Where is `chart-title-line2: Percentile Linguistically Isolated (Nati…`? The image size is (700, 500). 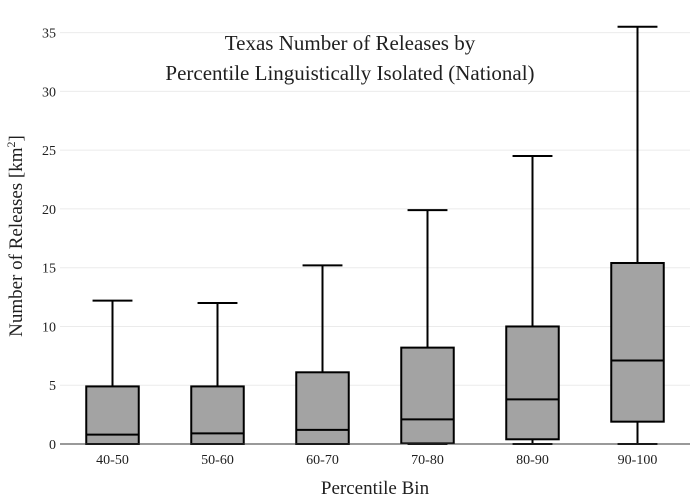
chart-title-line2: Percentile Linguistically Isolated (Nati… is located at coordinates (349, 73).